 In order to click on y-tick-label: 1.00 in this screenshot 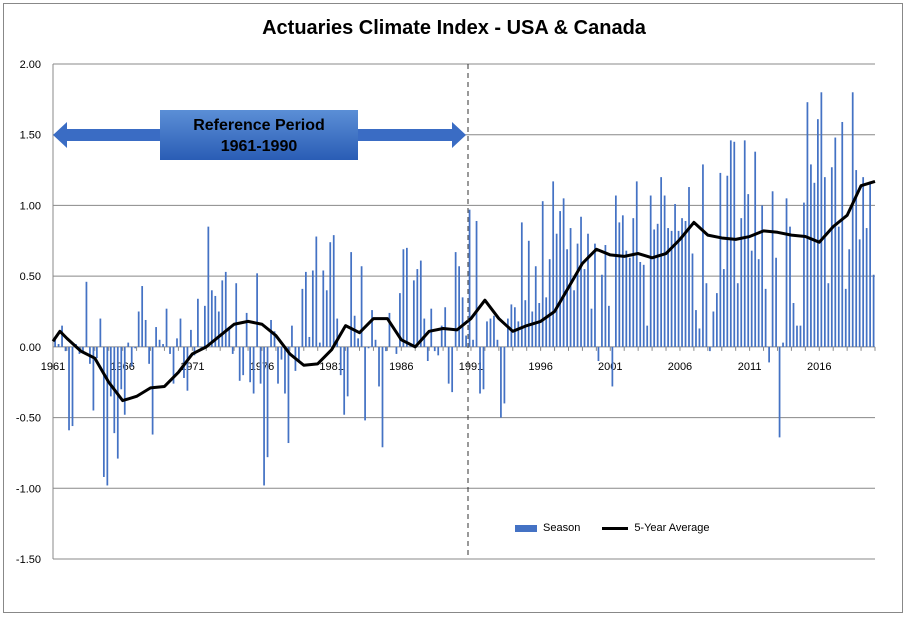, I will do `click(30, 206)`.